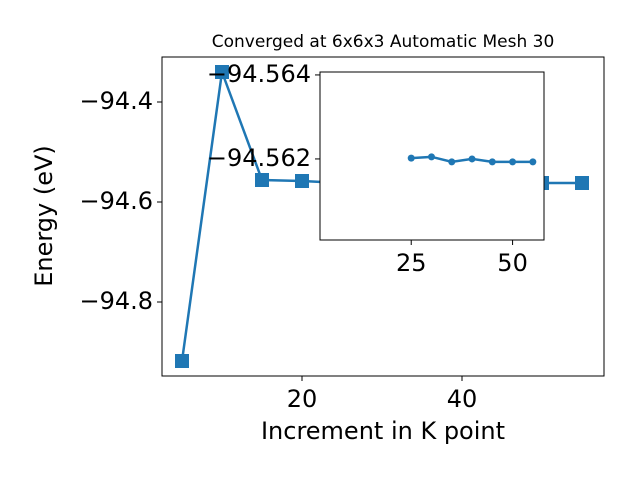 The image size is (640, 480). Describe the element at coordinates (44, 216) in the screenshot. I see `y-axis-label: Energy (eV)` at that location.